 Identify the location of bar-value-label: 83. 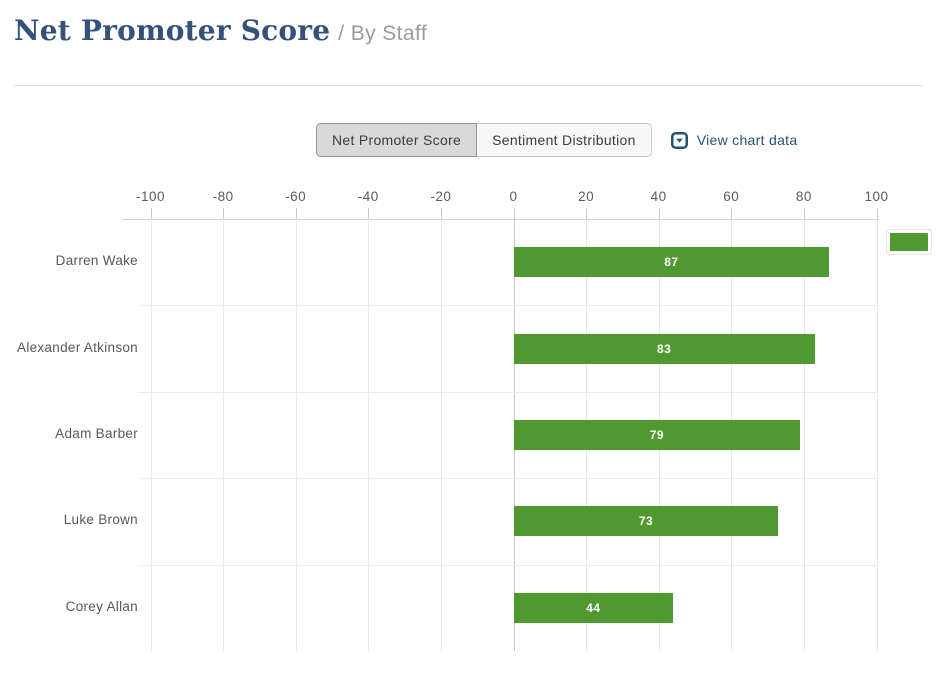
(664, 348).